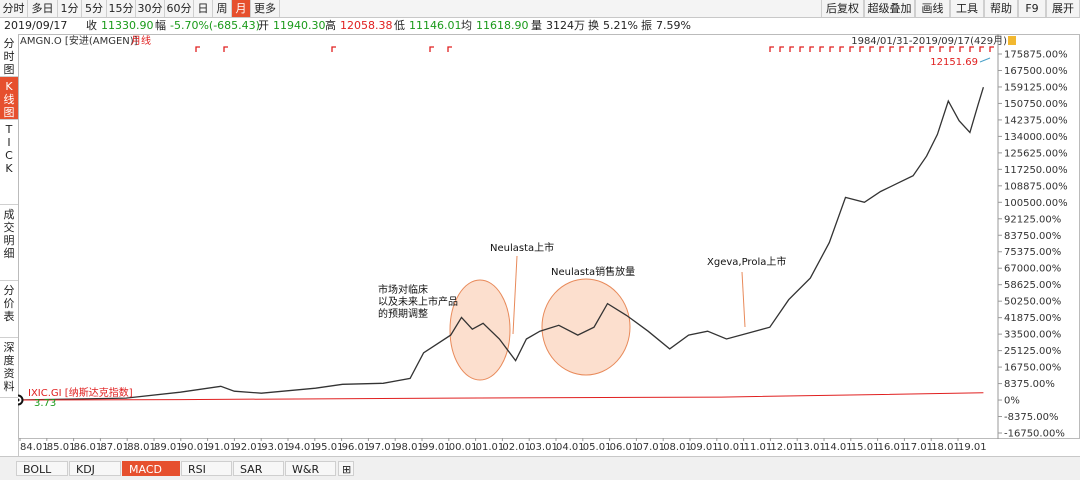 Image resolution: width=1080 pixels, height=480 pixels. Describe the element at coordinates (954, 62) in the screenshot. I see `max-value-label: 12151.69` at that location.